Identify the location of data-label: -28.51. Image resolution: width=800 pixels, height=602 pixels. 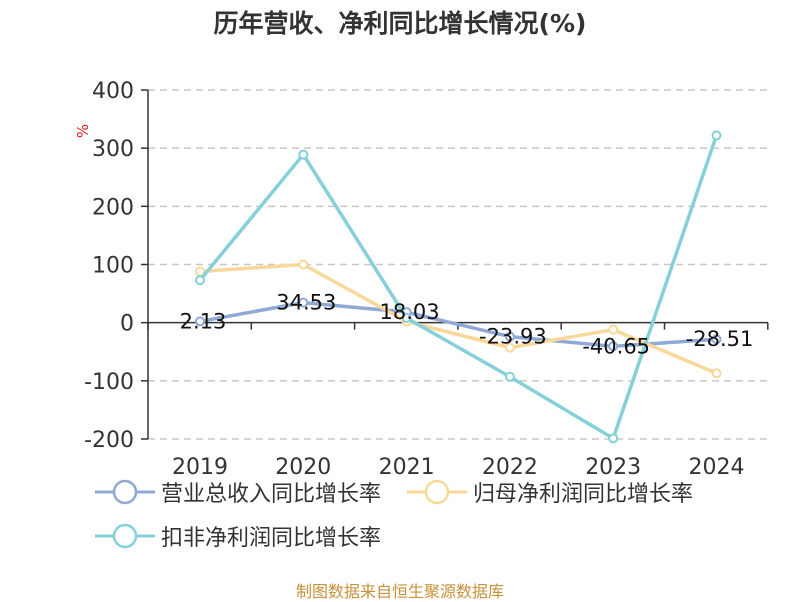
(720, 339).